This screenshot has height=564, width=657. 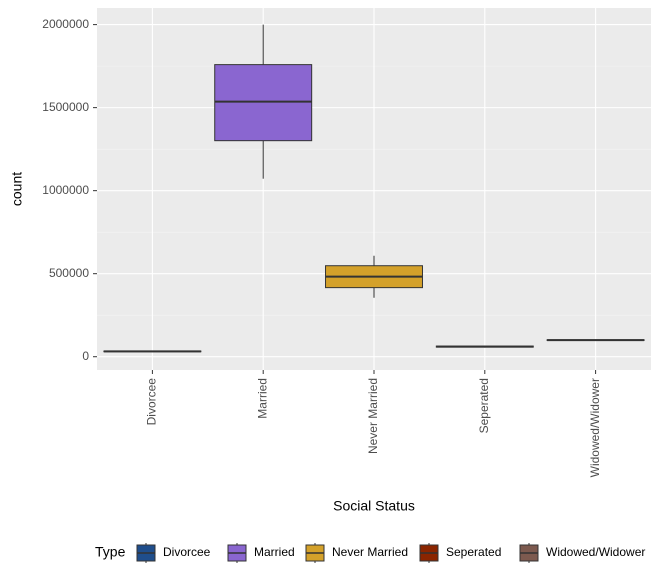 I want to click on x-tick-label: Seperated, so click(x=484, y=405).